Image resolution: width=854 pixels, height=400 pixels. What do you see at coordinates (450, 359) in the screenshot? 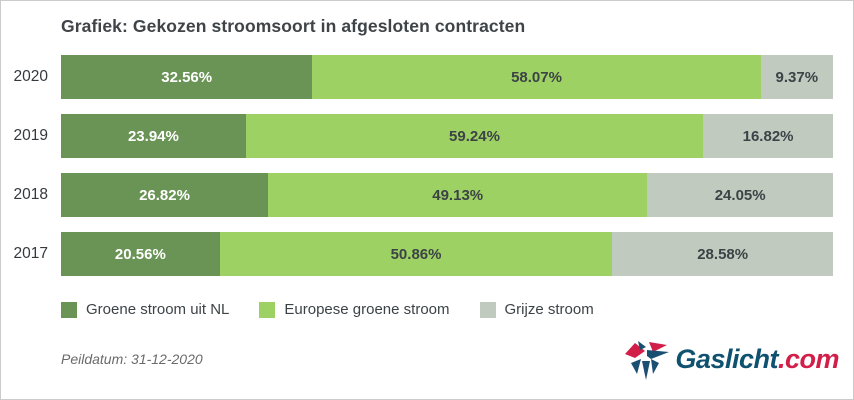
I see `footer: Peildatum: 31-12-2020 Gaslicht.com` at bounding box center [450, 359].